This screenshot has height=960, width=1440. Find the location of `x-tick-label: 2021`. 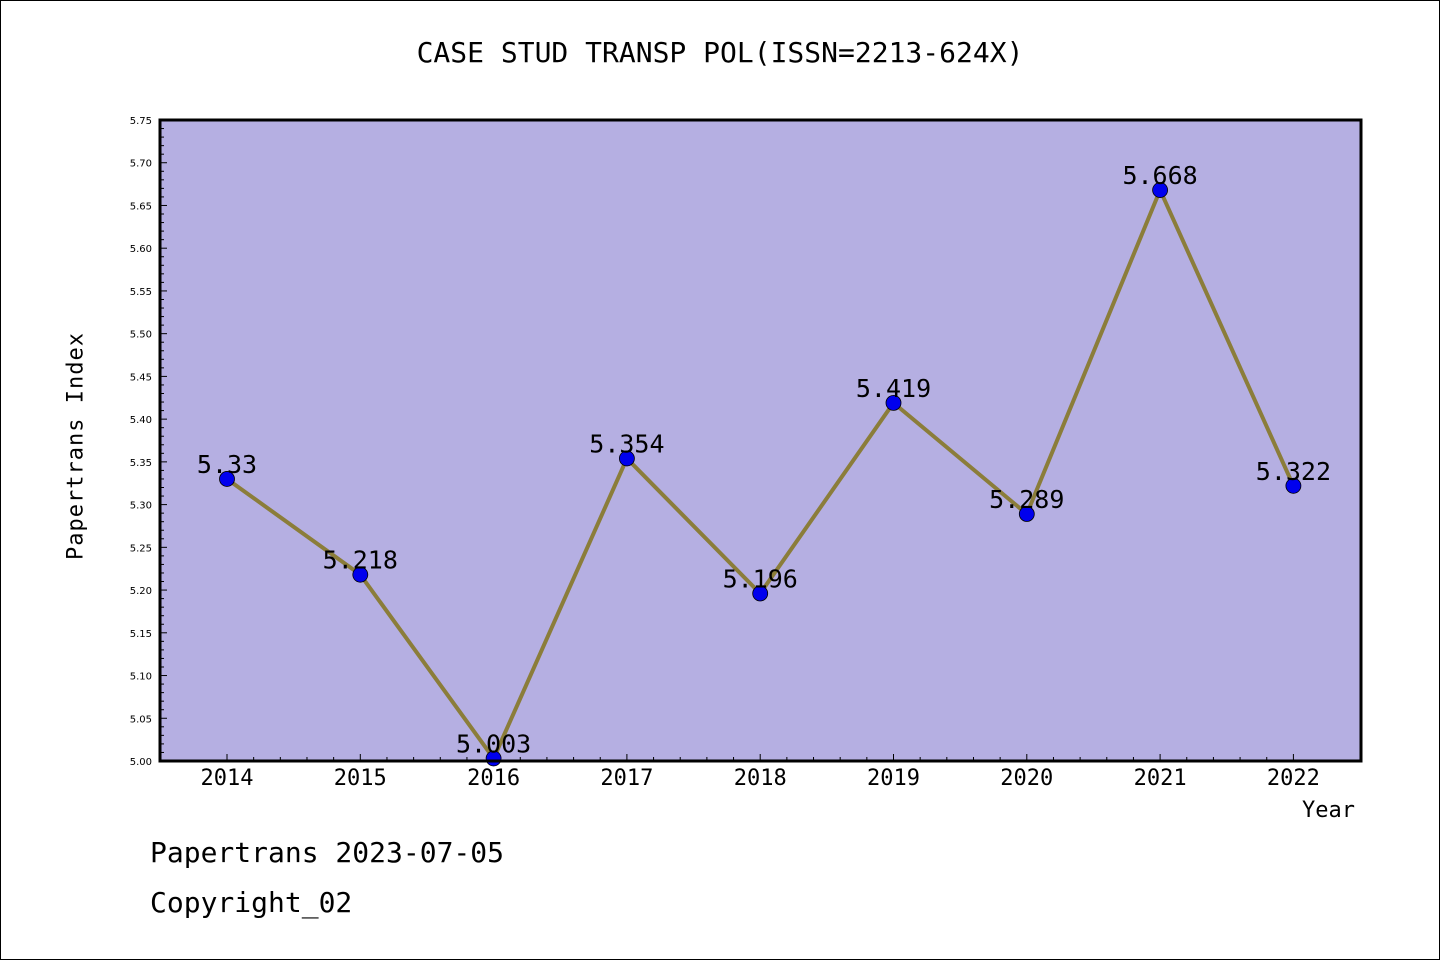

x-tick-label: 2021 is located at coordinates (1160, 778).